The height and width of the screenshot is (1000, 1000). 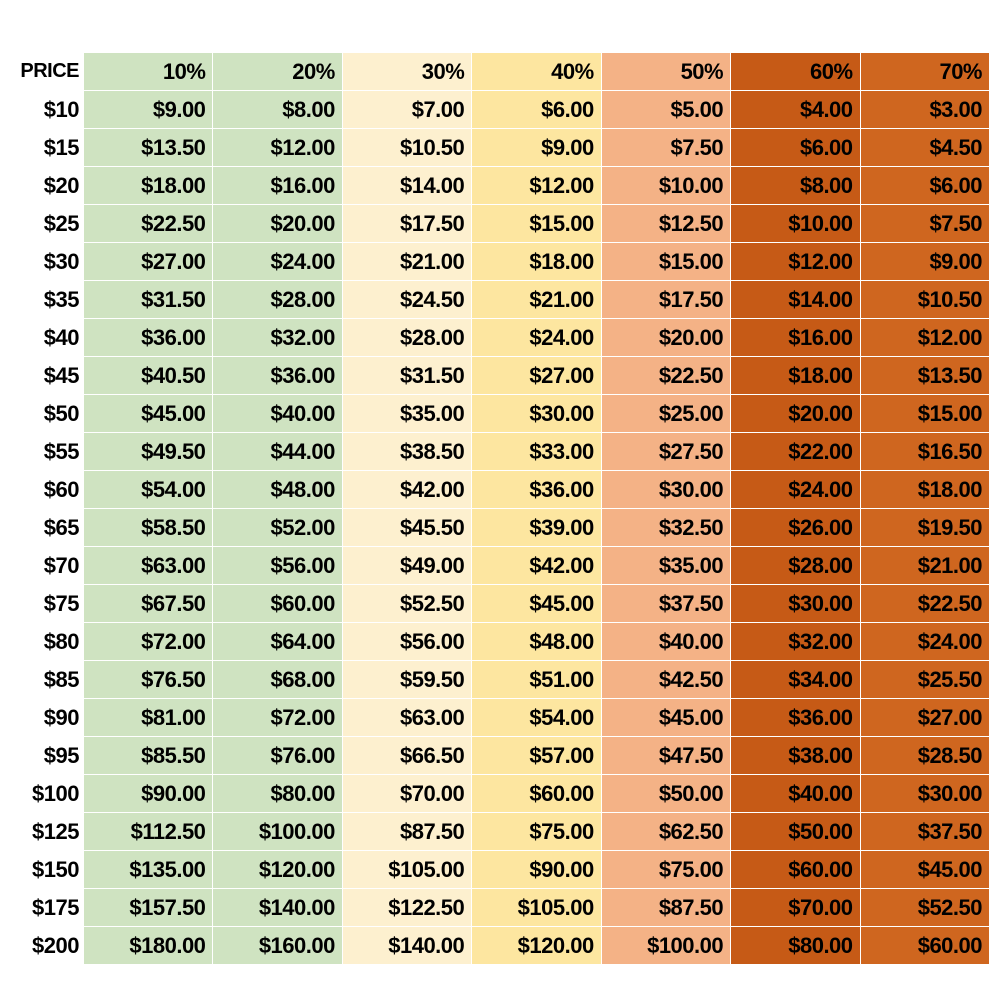 What do you see at coordinates (407, 451) in the screenshot?
I see `discount-cell: $38.50` at bounding box center [407, 451].